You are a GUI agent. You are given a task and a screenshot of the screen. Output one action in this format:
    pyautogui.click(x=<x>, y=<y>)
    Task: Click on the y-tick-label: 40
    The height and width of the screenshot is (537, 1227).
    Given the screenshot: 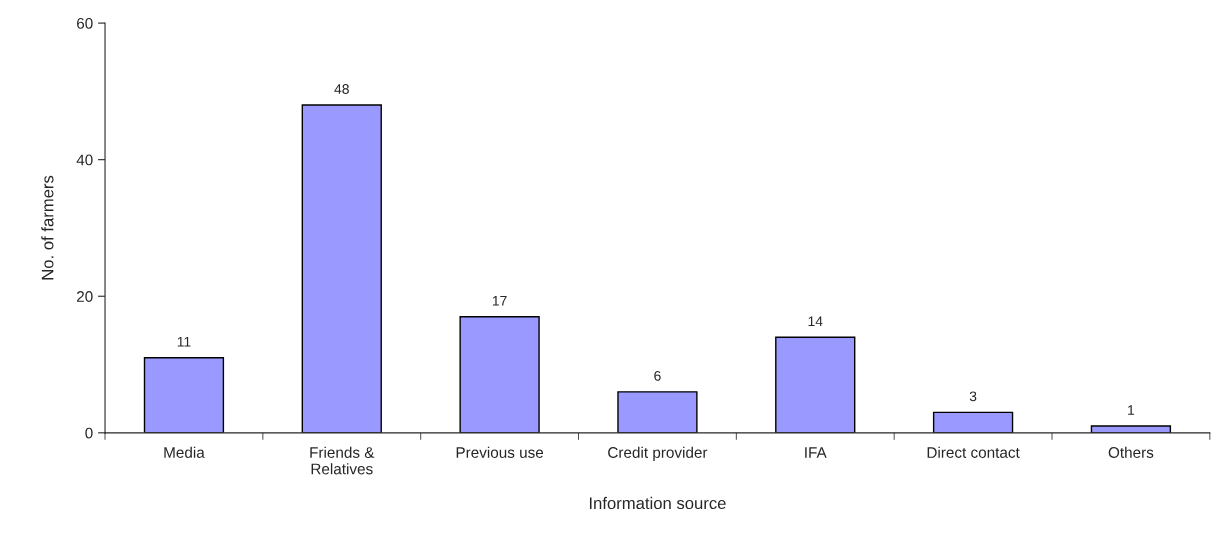 What is the action you would take?
    pyautogui.click(x=84, y=160)
    